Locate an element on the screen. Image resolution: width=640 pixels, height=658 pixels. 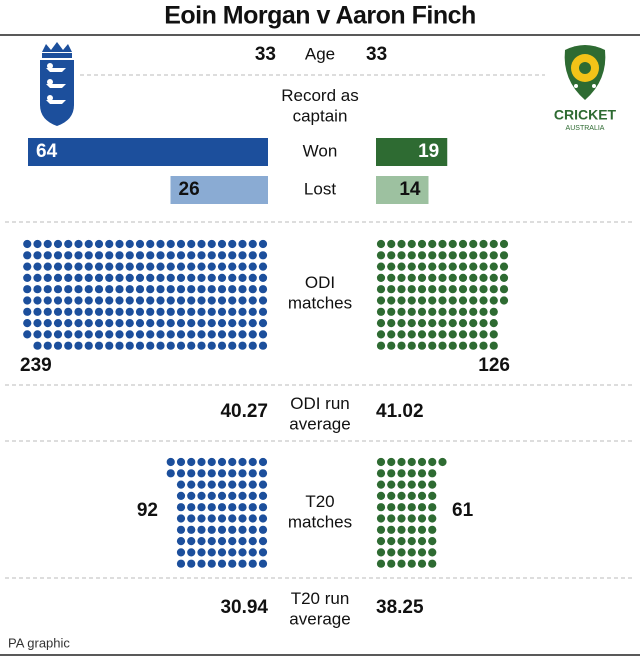
england-logo is located at coordinates (57, 84).